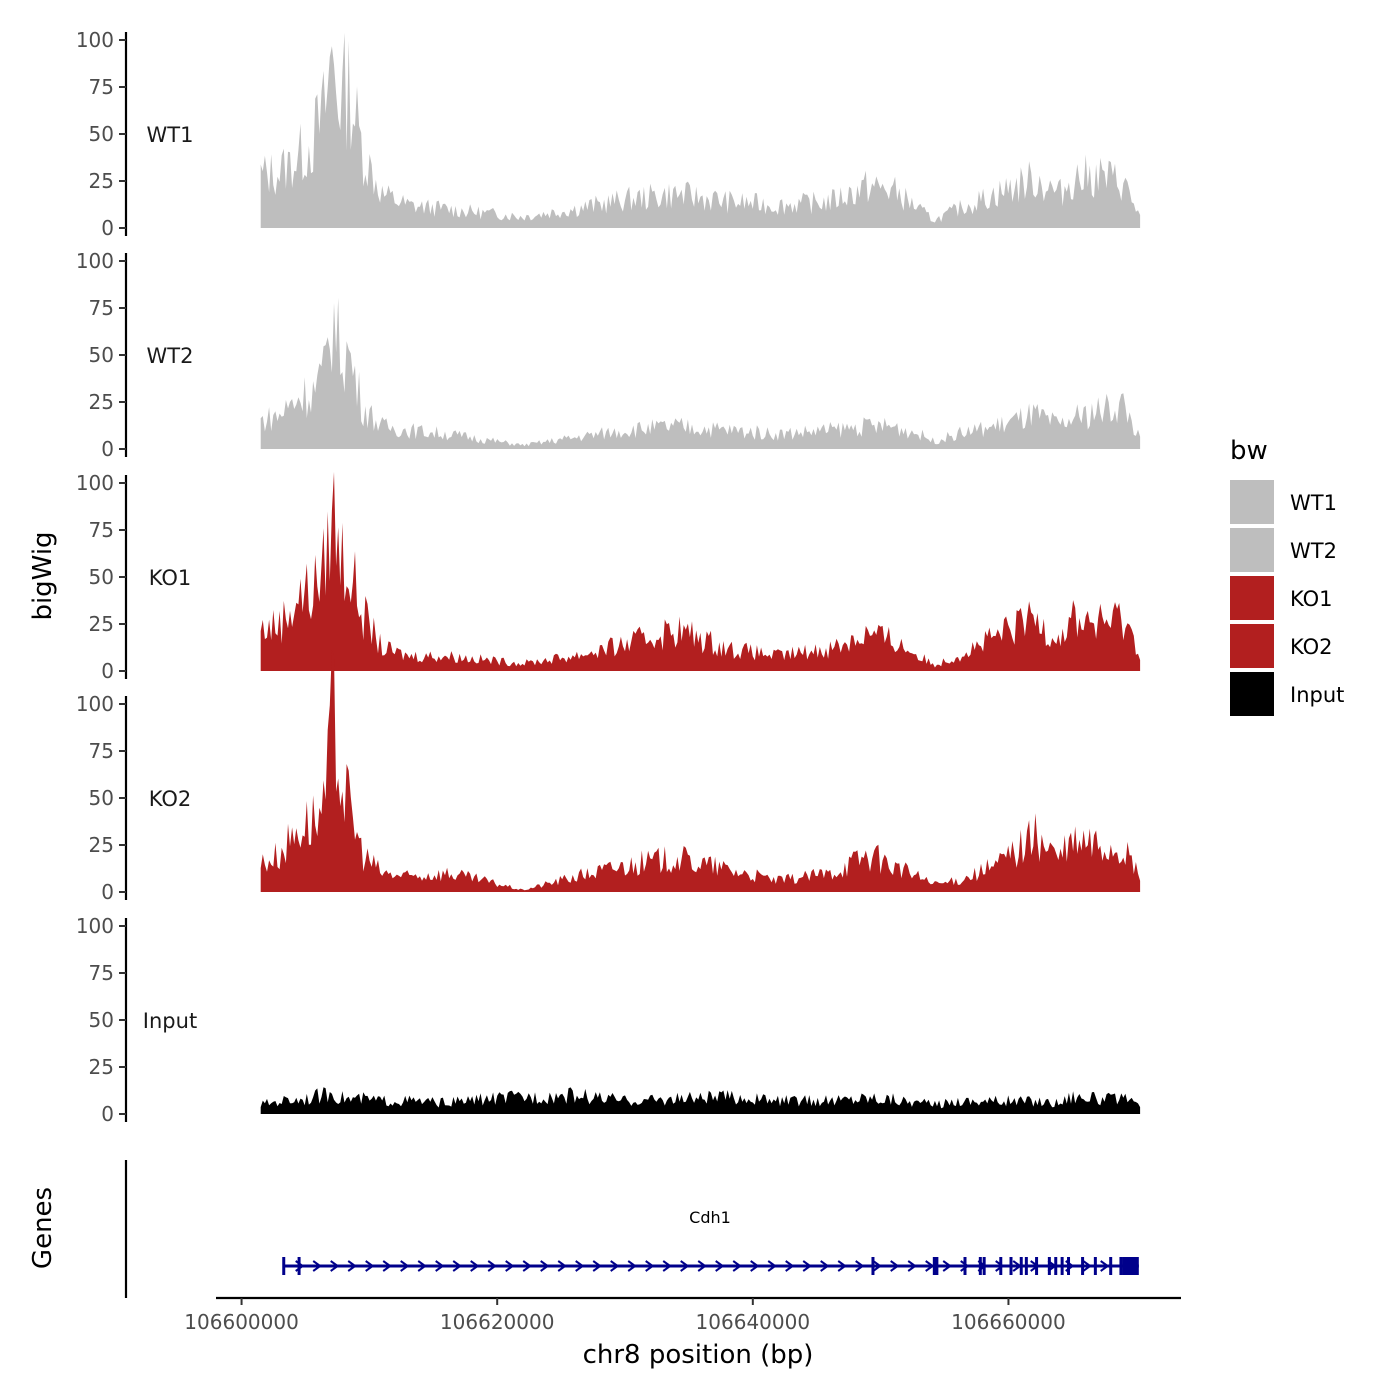  I want to click on legend-title: bw, so click(1249, 451).